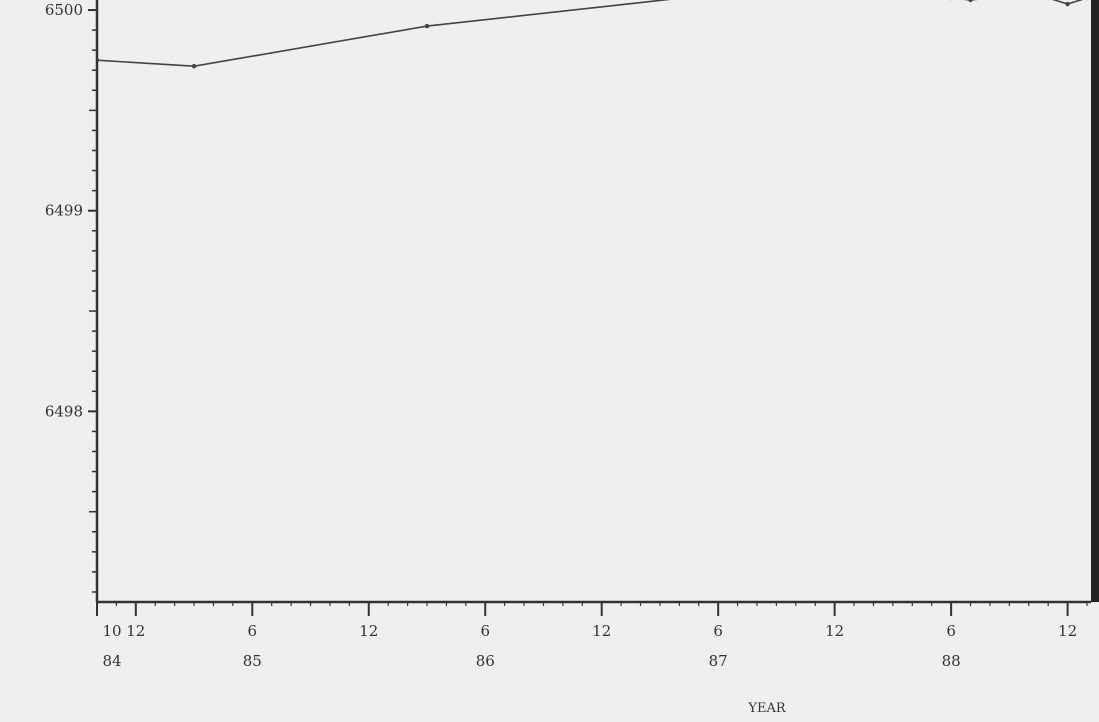 The width and height of the screenshot is (1099, 722). Describe the element at coordinates (72, 301) in the screenshot. I see `y-axis: 6498 6499 6500` at that location.